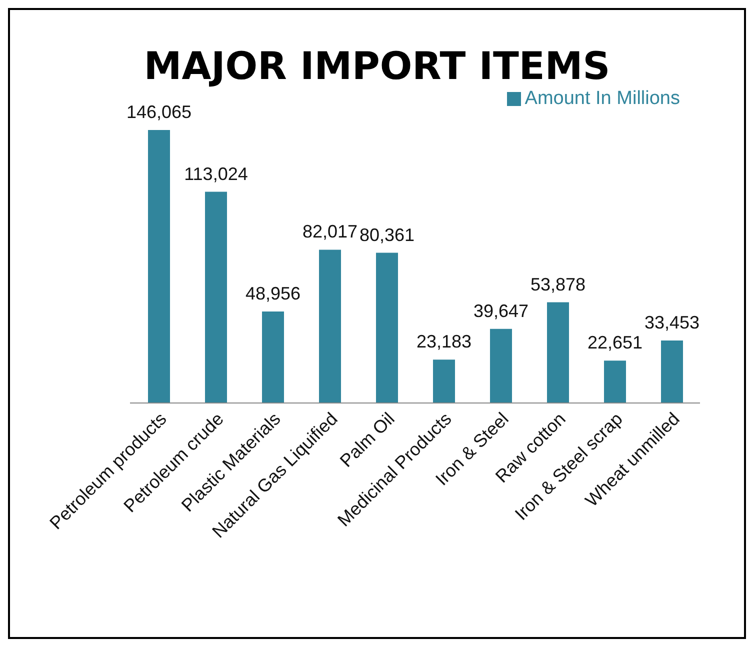  Describe the element at coordinates (672, 322) in the screenshot. I see `data-label: 33,453` at that location.